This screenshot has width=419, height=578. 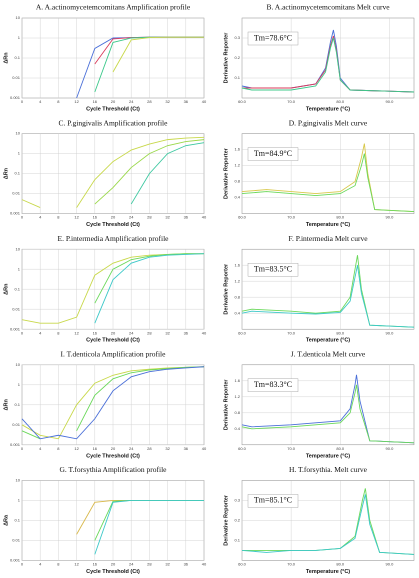 I want to click on chart-title: B. A.actinomycetemcomitans Melt curve, so click(x=328, y=7).